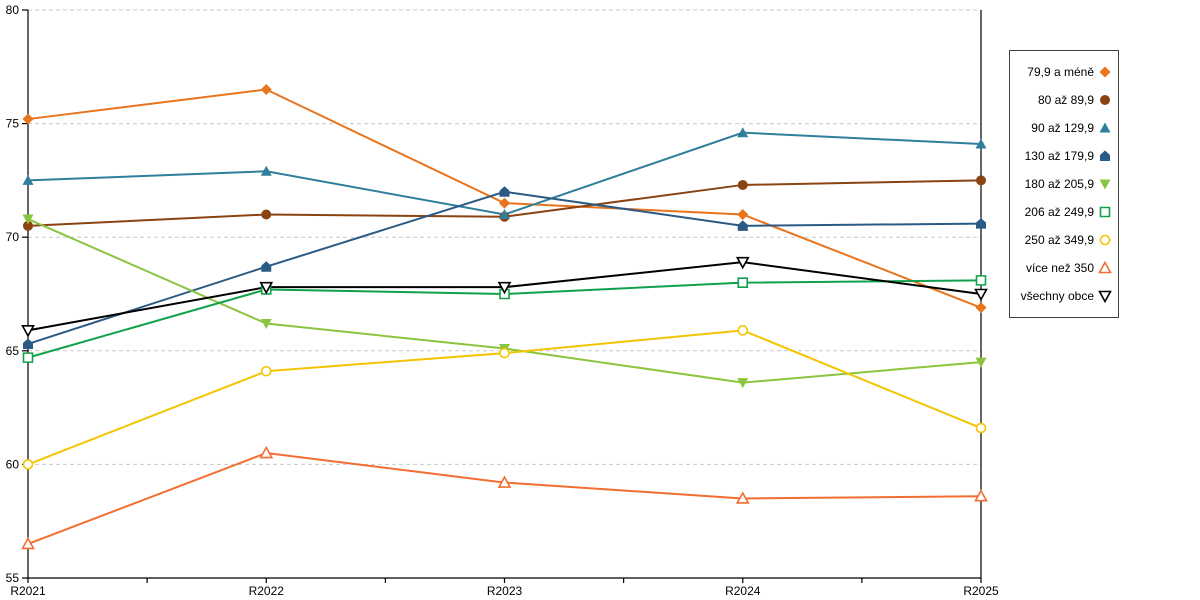  Describe the element at coordinates (1059, 212) in the screenshot. I see `legend-label: 206 až 249,9` at that location.